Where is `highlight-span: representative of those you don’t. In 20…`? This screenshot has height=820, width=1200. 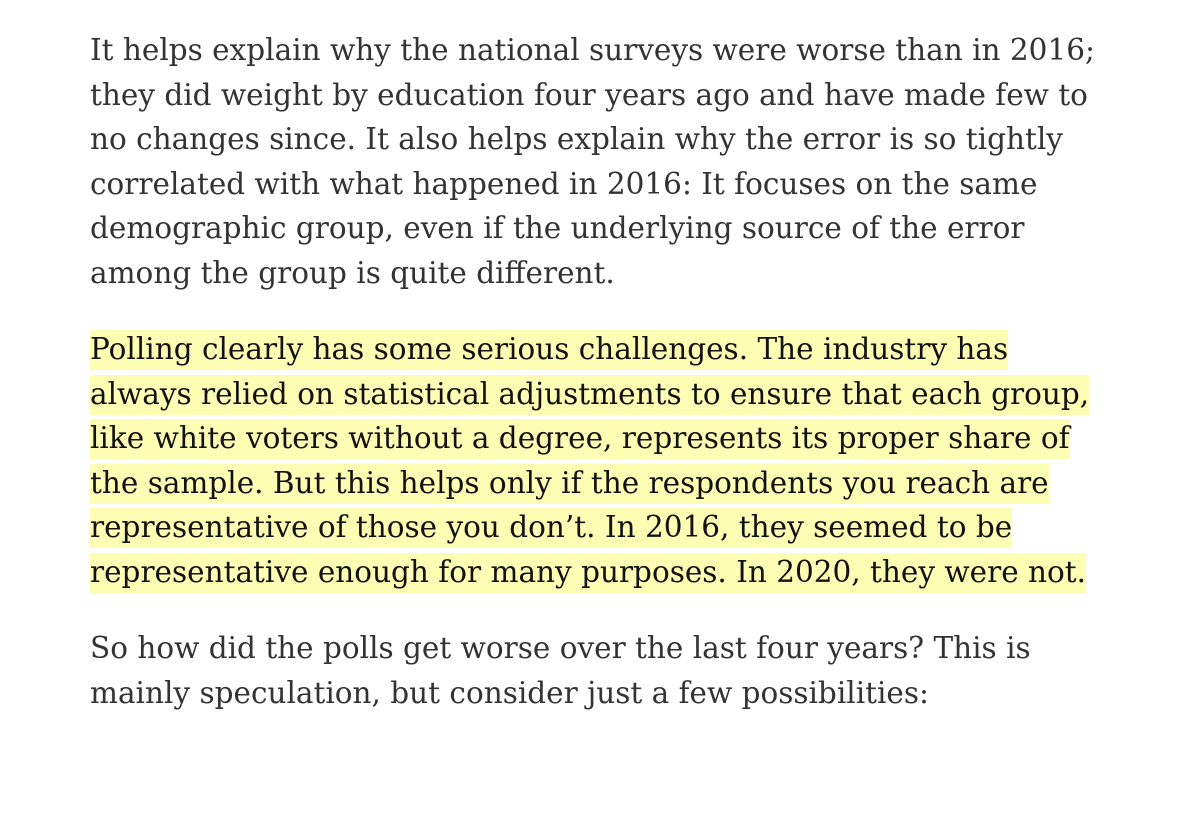 highlight-span: representative of those you don’t. In 20… is located at coordinates (551, 528).